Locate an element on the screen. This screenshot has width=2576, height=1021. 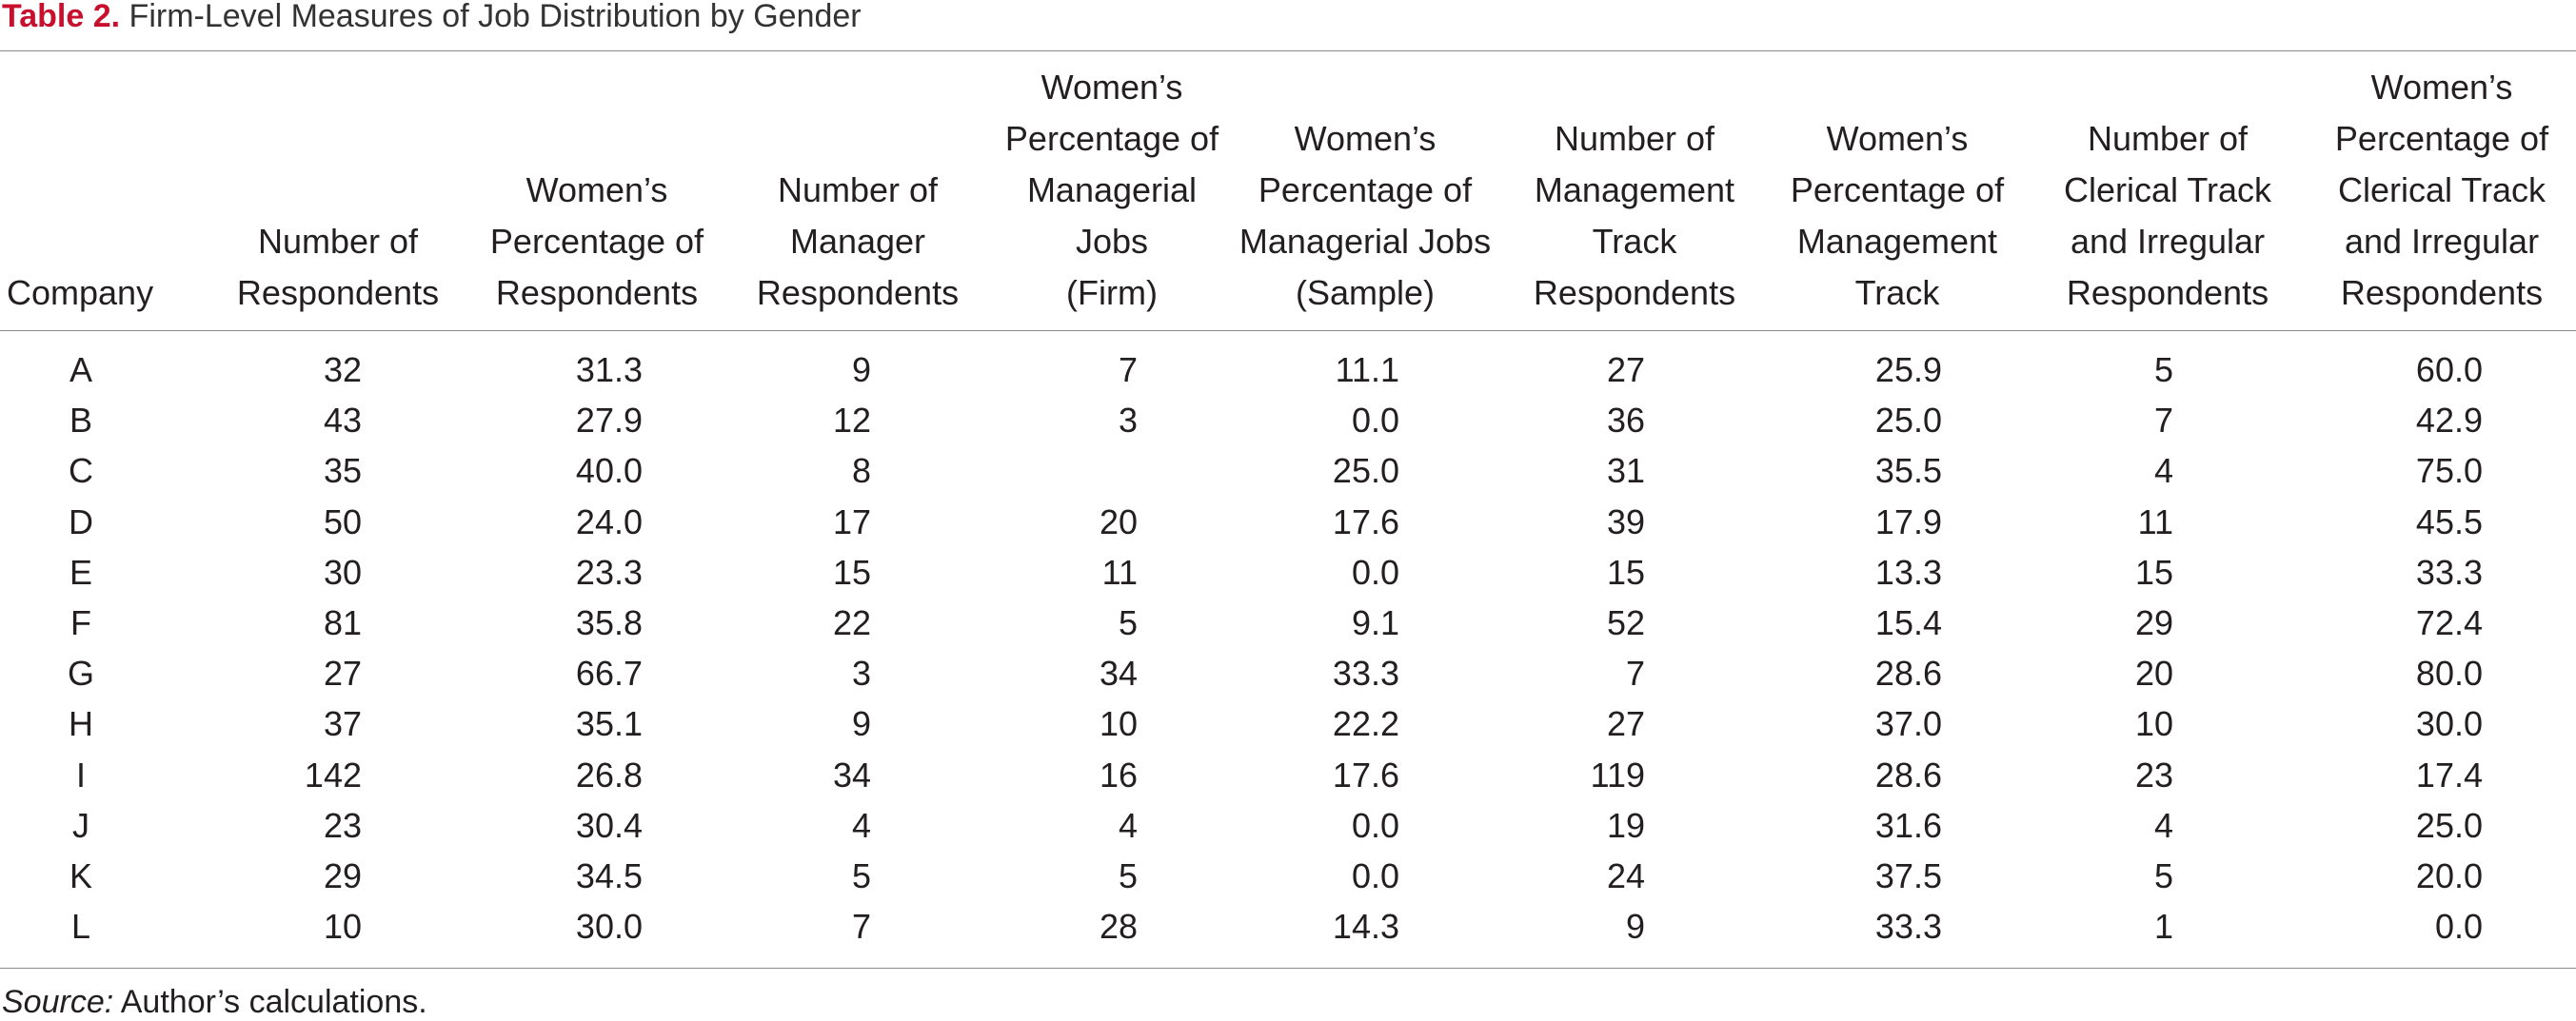
table-row: A 32 31.3 9 7 11.1 27 25.9 5 60.0 is located at coordinates (1288, 370).